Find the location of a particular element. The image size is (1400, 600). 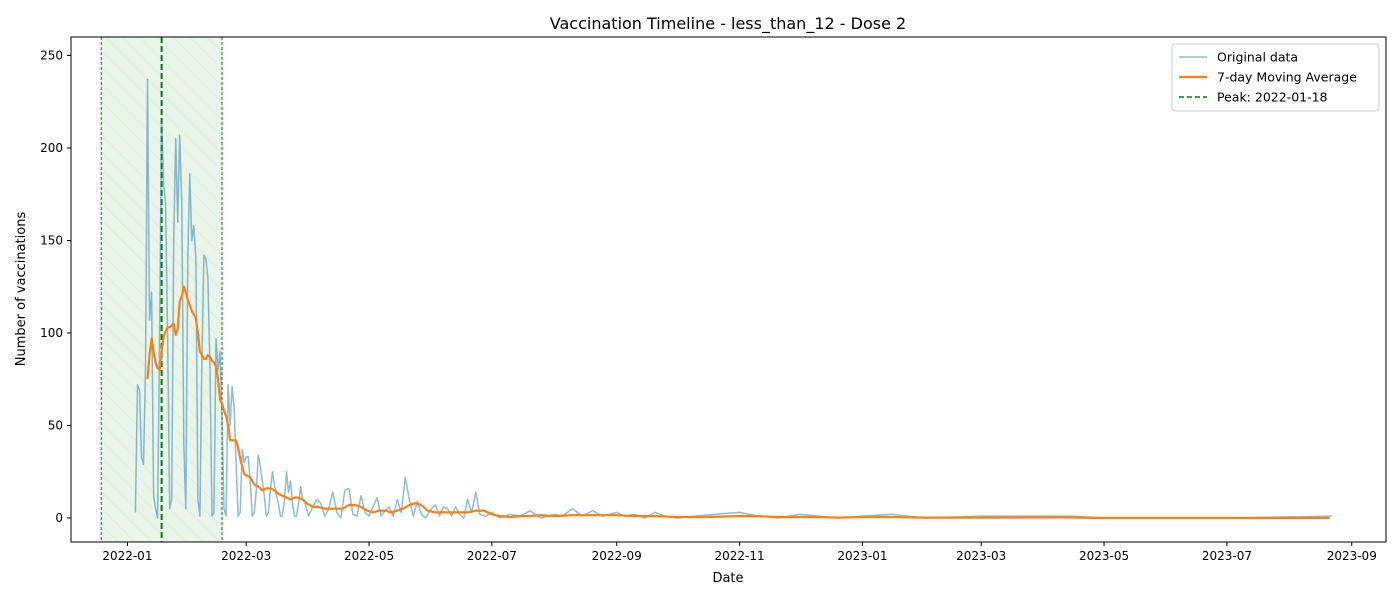

legend-label: Peak: 2022-01-18 is located at coordinates (1272, 97).